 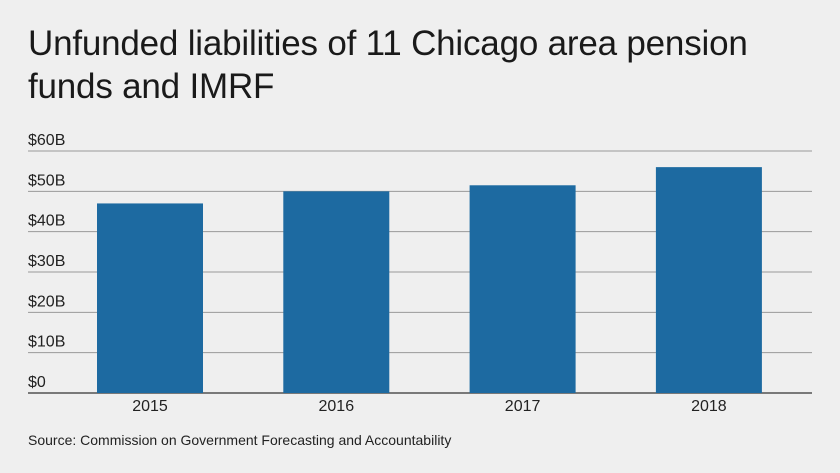 What do you see at coordinates (46, 140) in the screenshot?
I see `y-tick-label: $60B` at bounding box center [46, 140].